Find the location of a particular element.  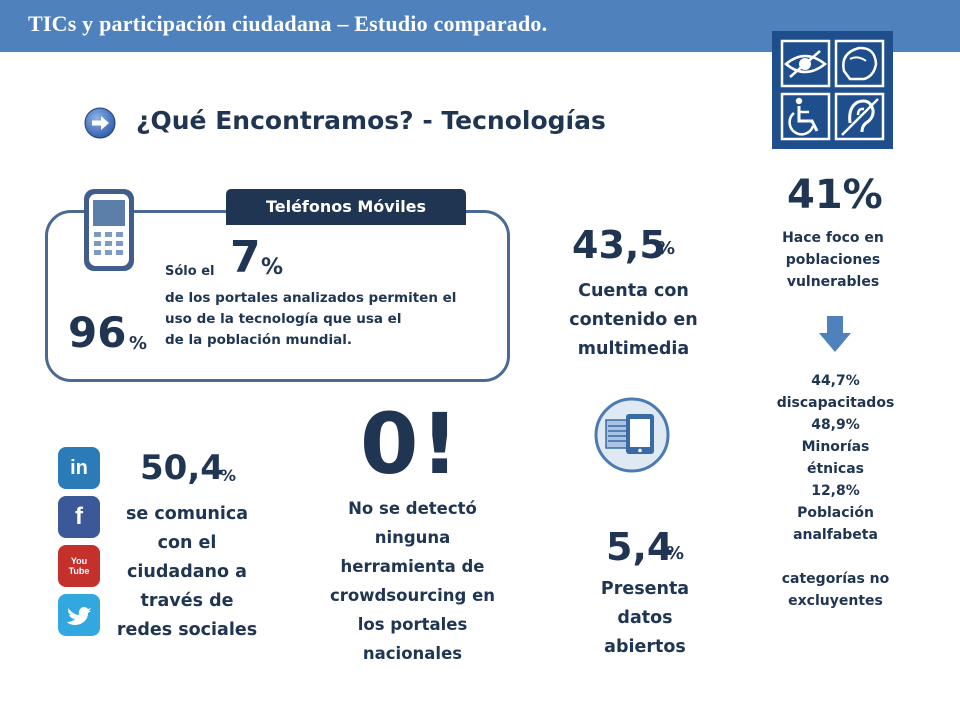

stat-line: 44,7% is located at coordinates (835, 381).